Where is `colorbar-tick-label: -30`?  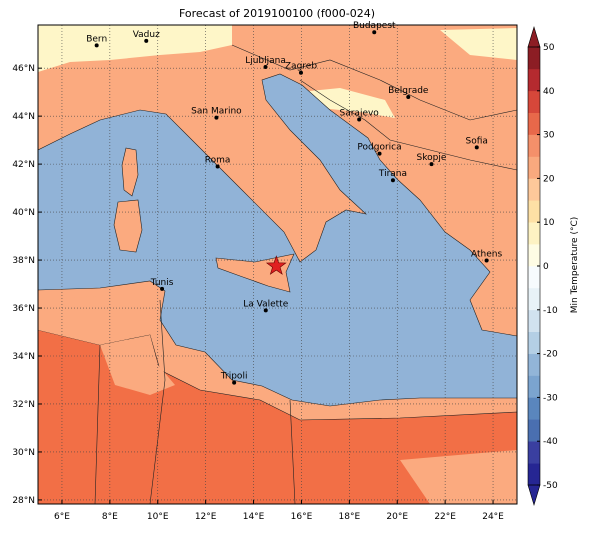 colorbar-tick-label: -30 is located at coordinates (550, 398).